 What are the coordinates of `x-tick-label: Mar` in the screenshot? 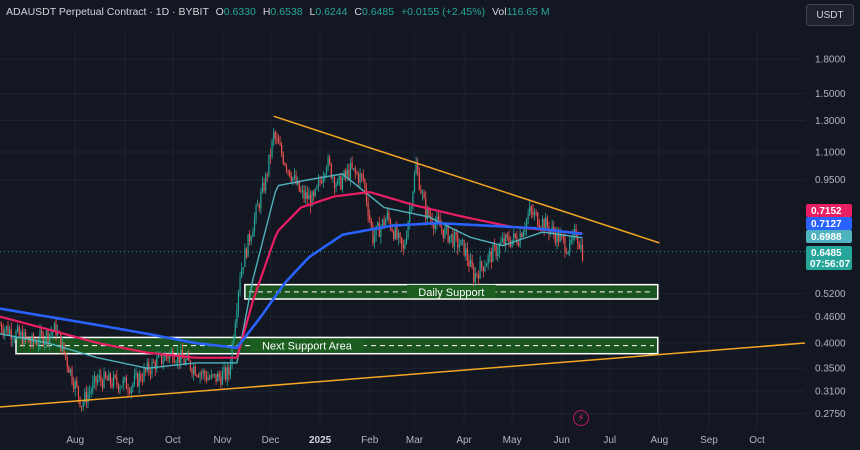 It's located at (415, 440).